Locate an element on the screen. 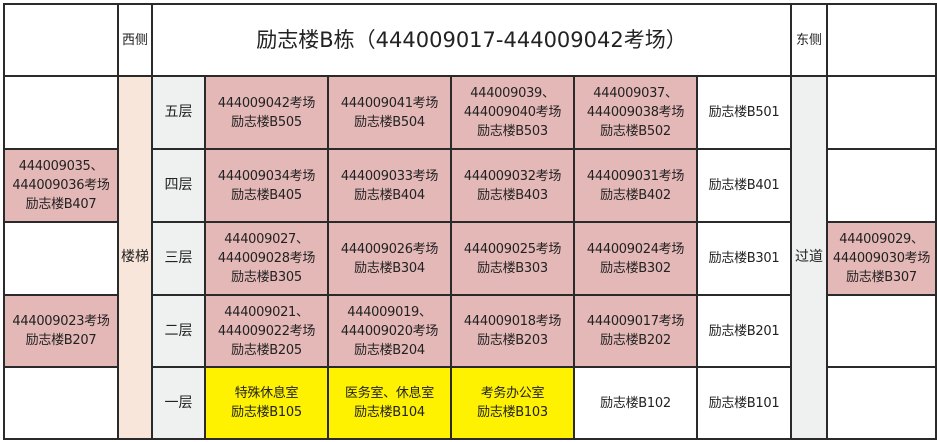  room-cell: 医务室、休息室 励志楼B104 is located at coordinates (389, 403).